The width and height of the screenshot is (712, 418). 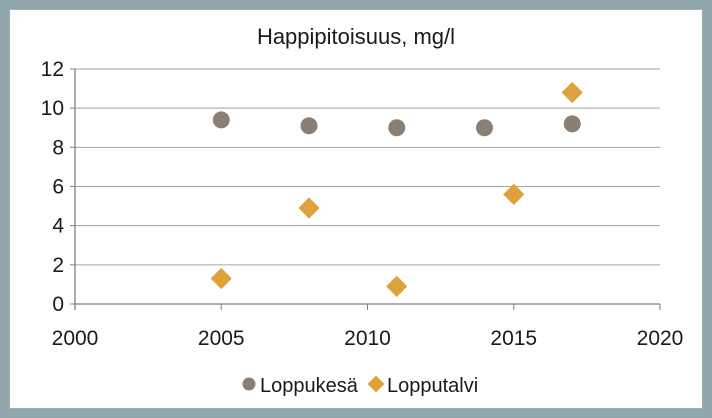 I want to click on y-tick-label: 6, so click(x=58, y=187).